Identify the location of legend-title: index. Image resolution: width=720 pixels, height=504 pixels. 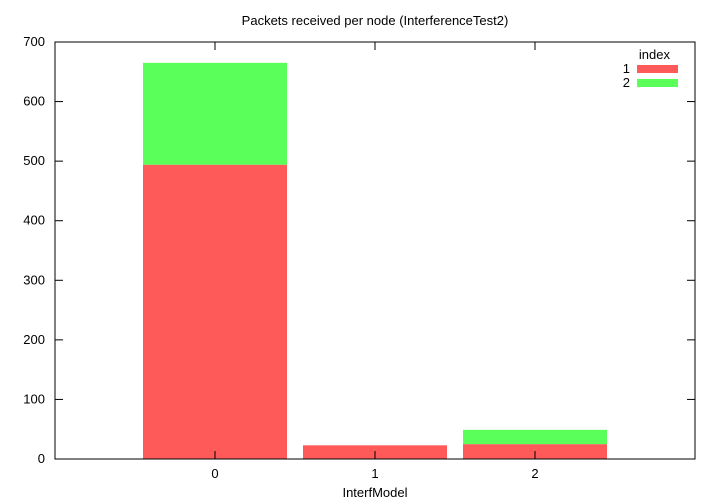
(655, 54).